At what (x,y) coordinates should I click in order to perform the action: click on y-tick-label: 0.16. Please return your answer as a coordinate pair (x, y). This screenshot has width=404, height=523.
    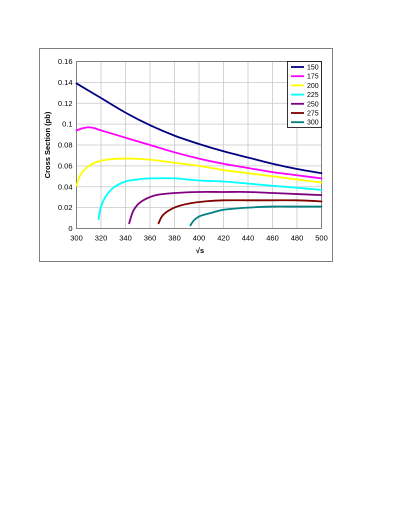
    Looking at the image, I should click on (65, 61).